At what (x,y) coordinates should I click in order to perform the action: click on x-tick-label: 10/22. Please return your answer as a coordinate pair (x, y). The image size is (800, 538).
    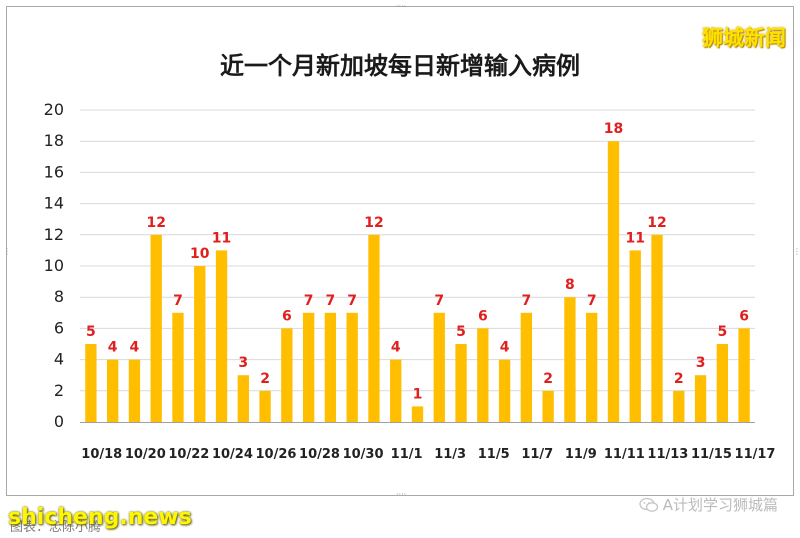
    Looking at the image, I should click on (188, 454).